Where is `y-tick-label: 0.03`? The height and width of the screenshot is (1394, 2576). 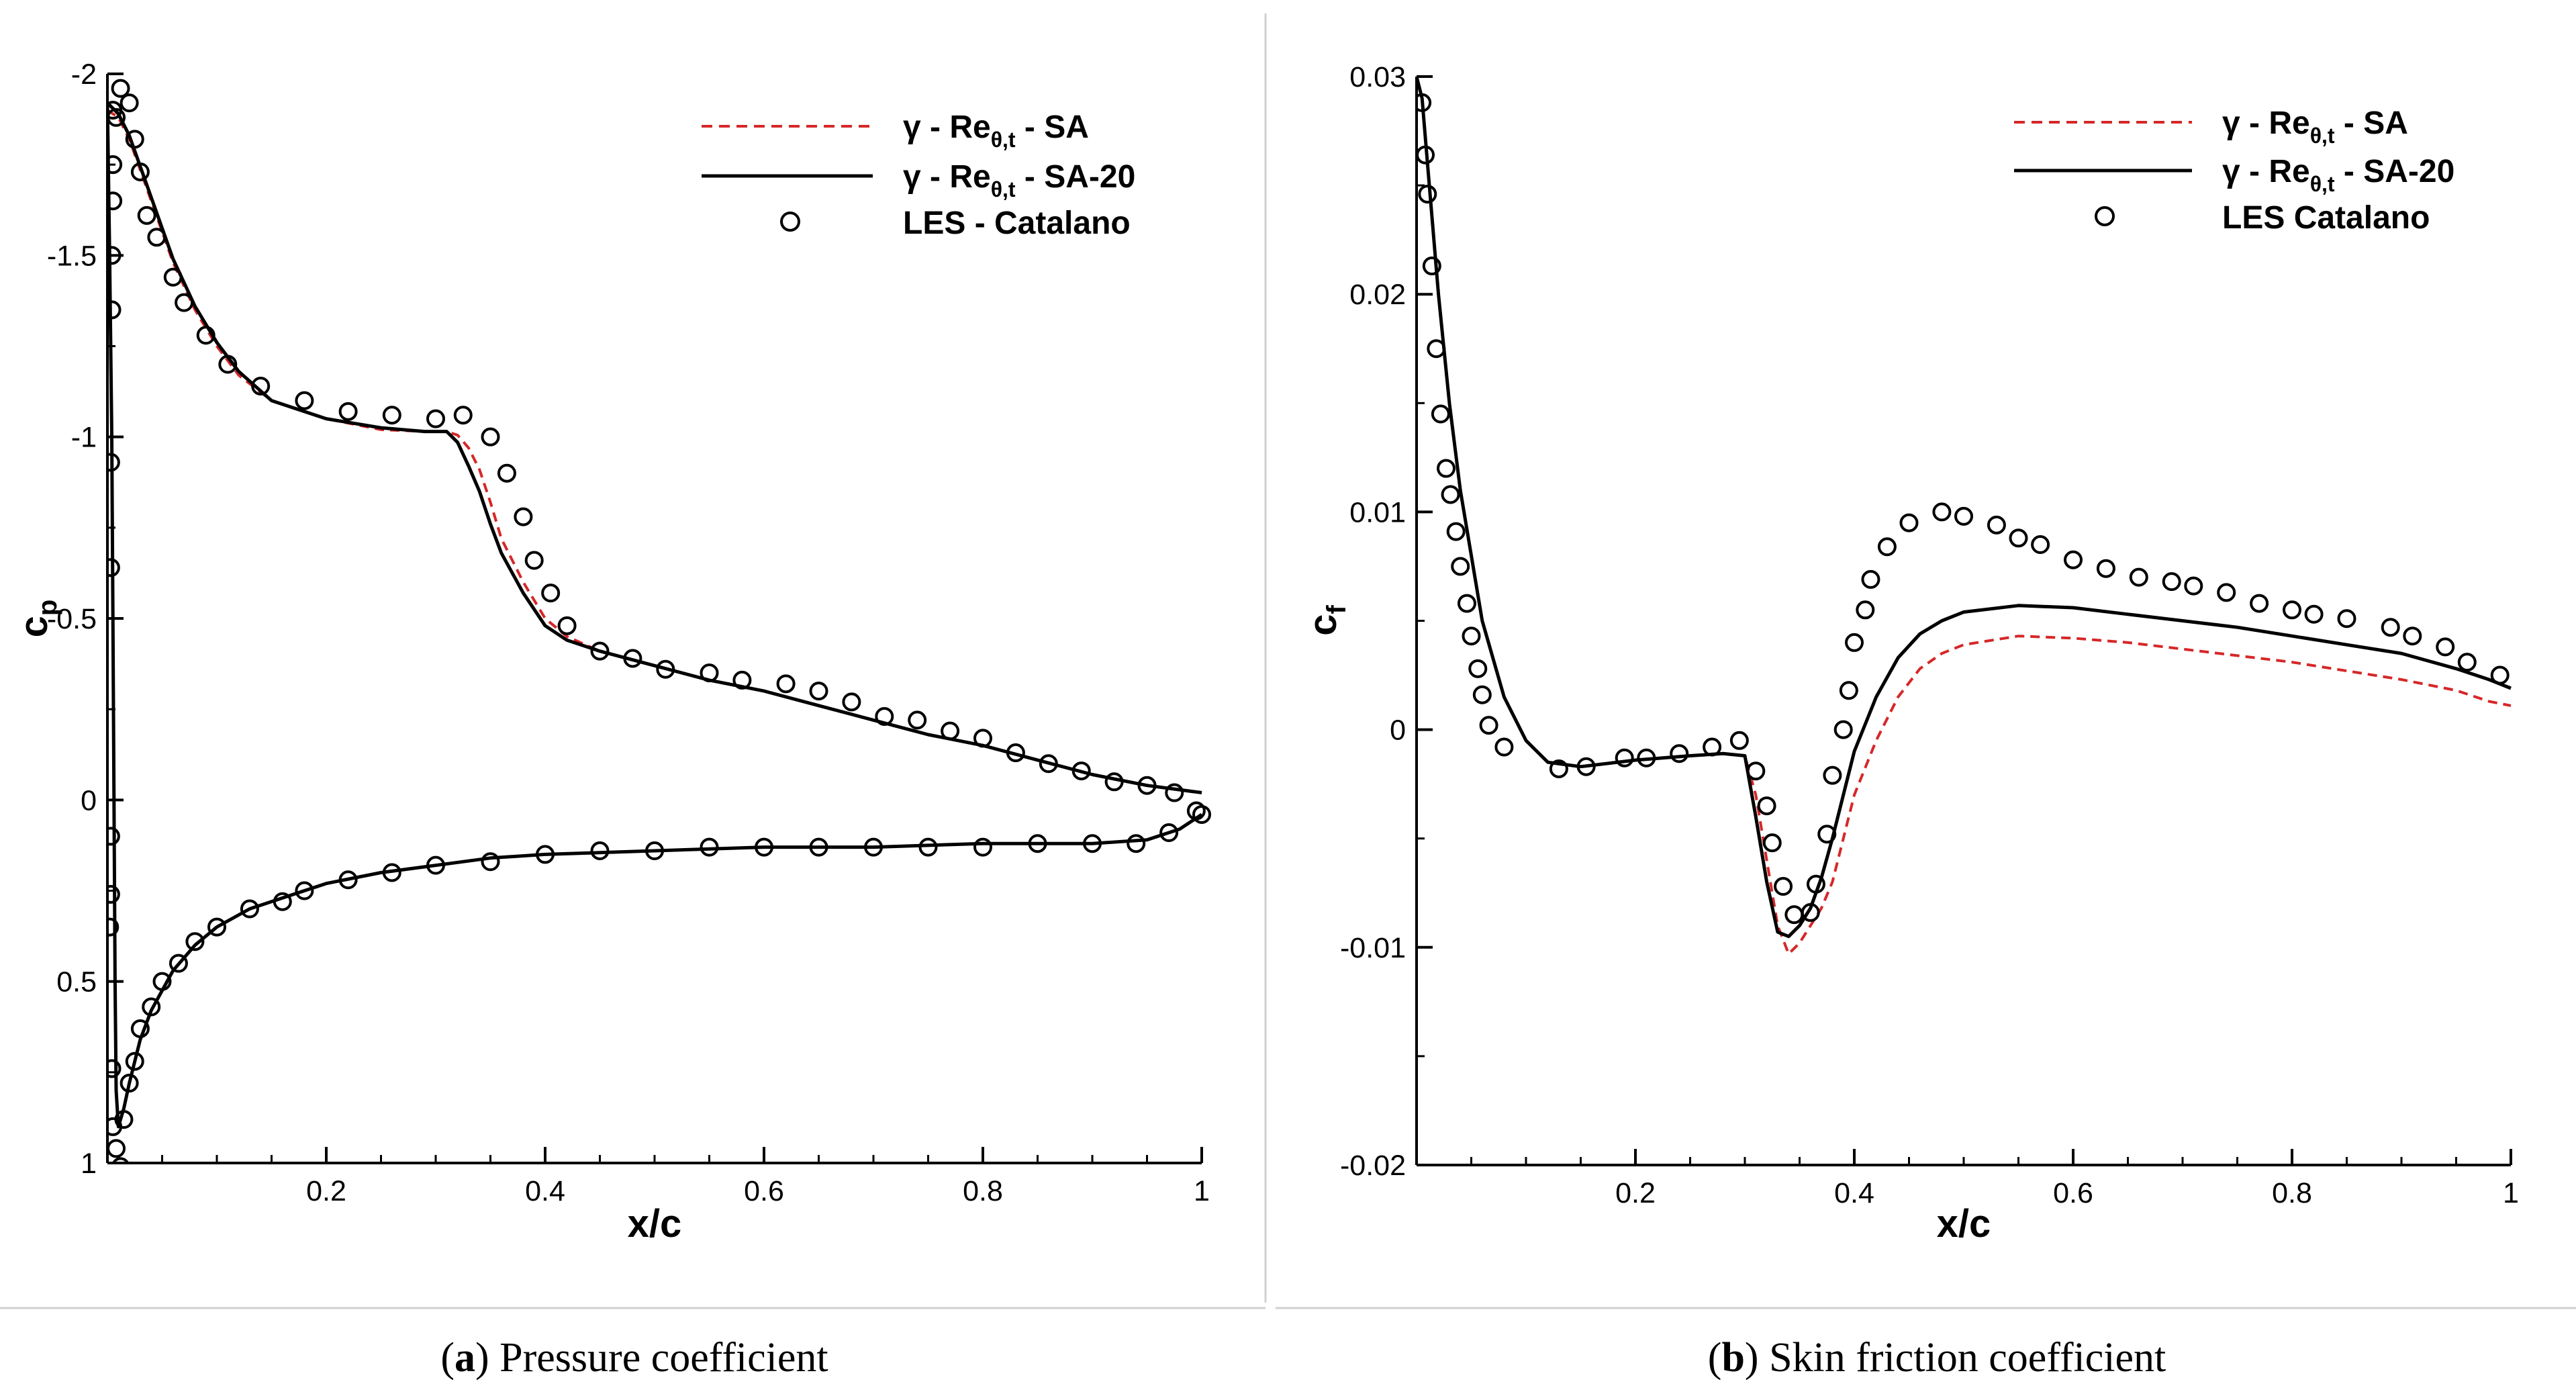 y-tick-label: 0.03 is located at coordinates (1377, 77).